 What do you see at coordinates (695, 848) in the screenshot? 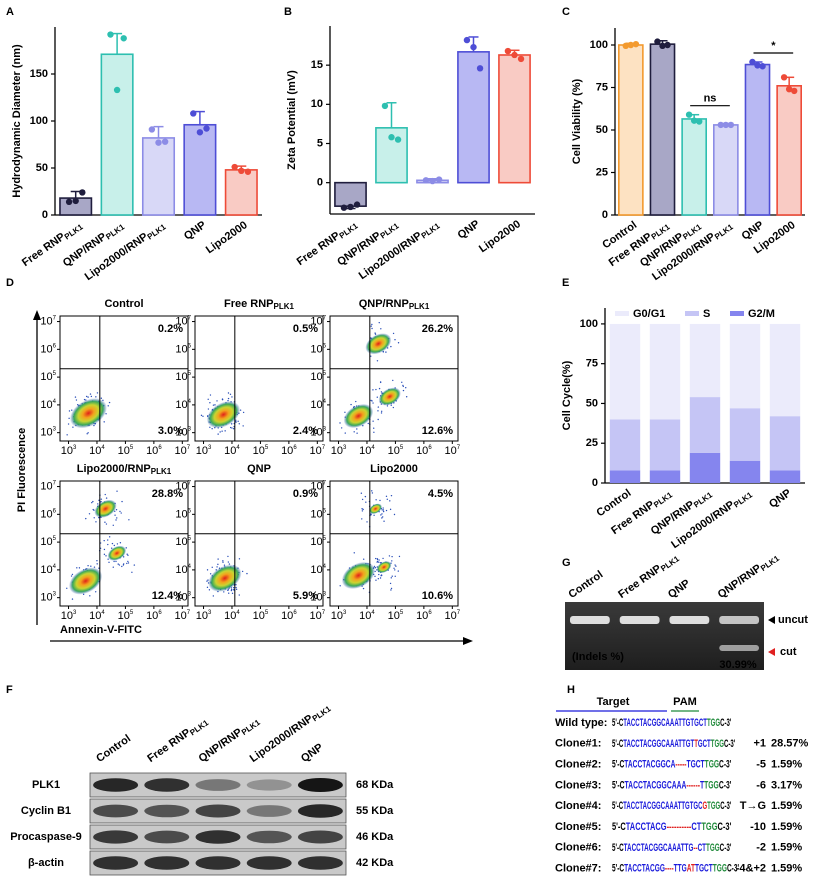
I see `sequence-segment: --` at bounding box center [695, 848].